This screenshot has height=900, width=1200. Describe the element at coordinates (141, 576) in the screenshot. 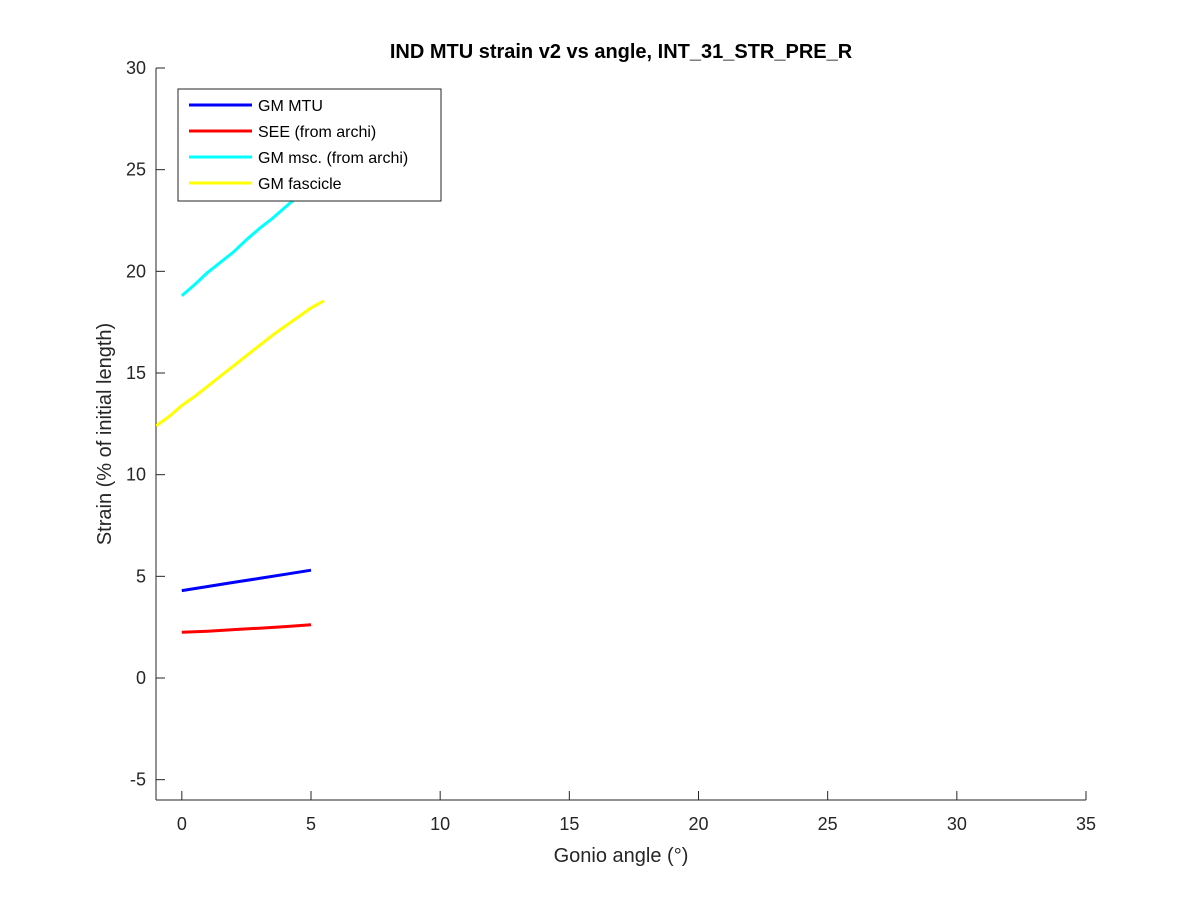

I see `y-tick-label: 5` at that location.